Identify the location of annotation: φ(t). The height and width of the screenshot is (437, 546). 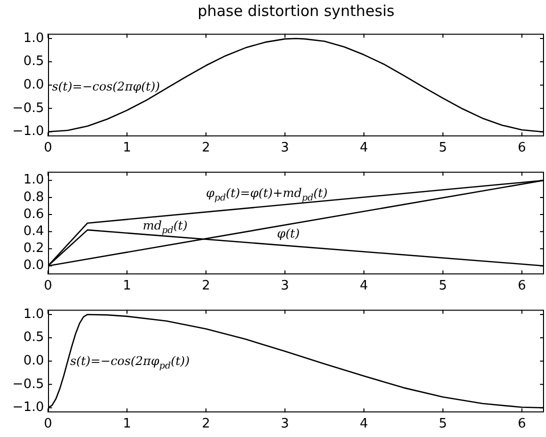
(288, 233).